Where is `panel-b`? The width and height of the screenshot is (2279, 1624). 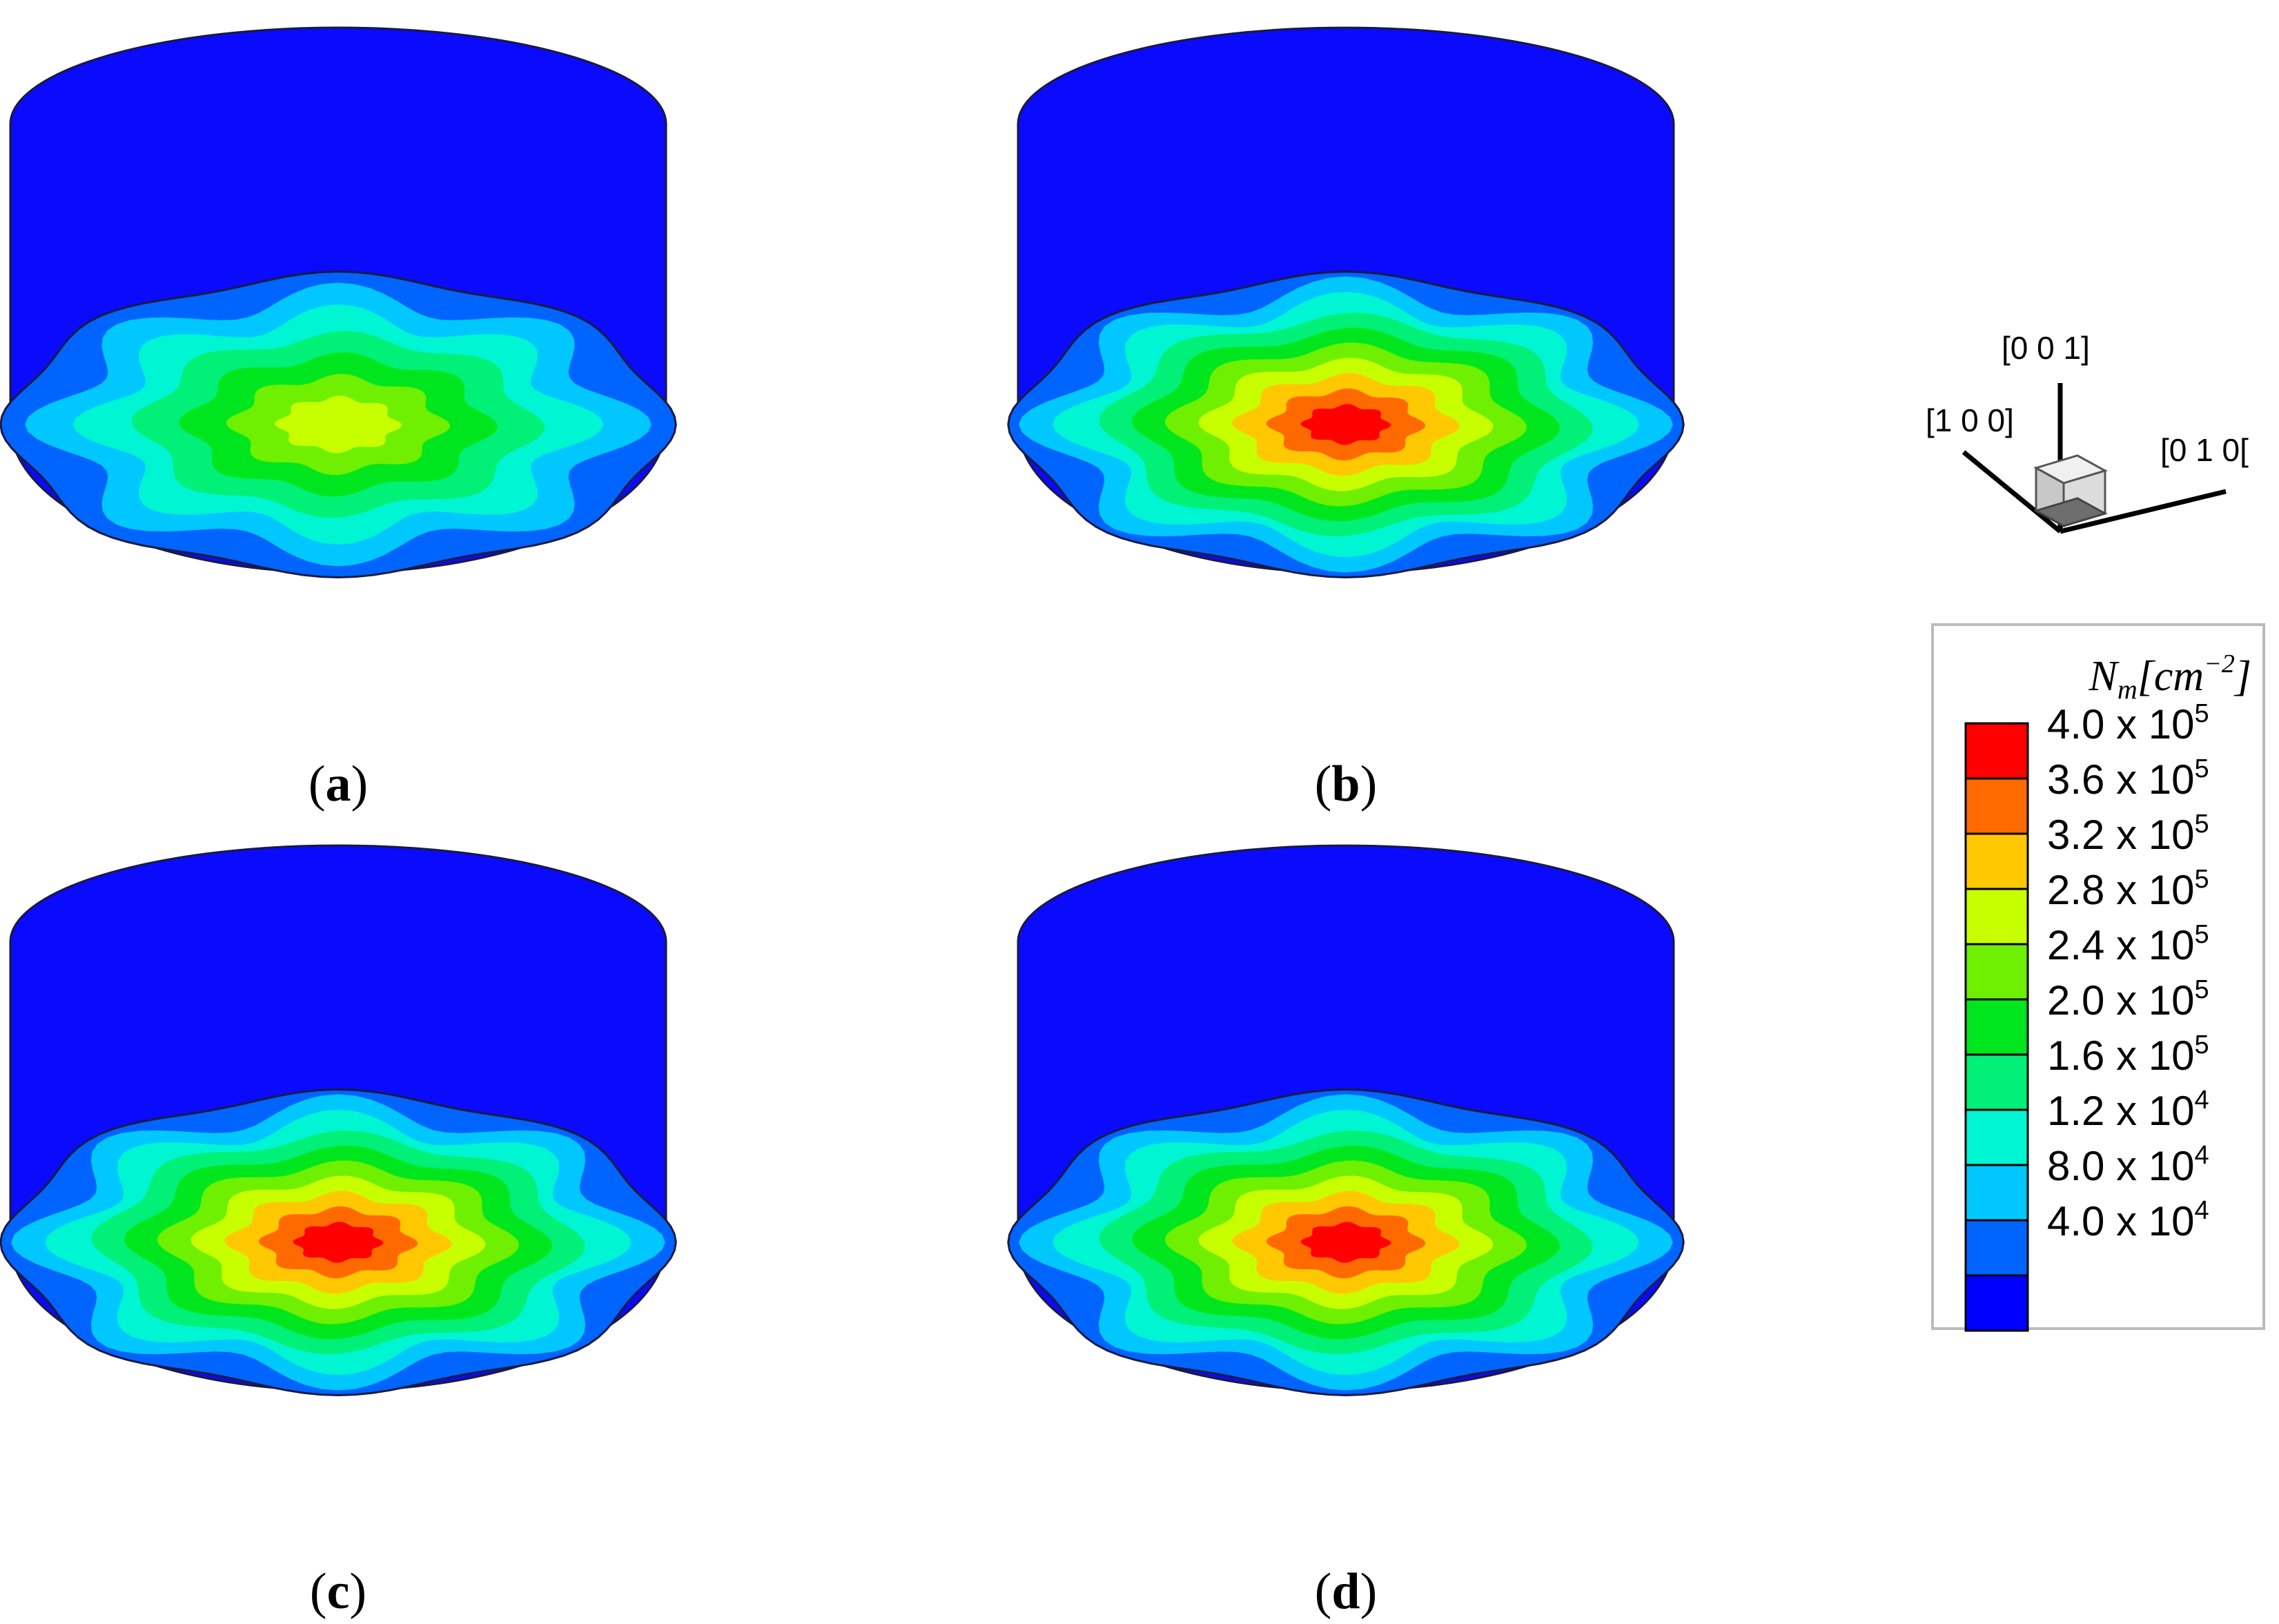 panel-b is located at coordinates (1346, 302).